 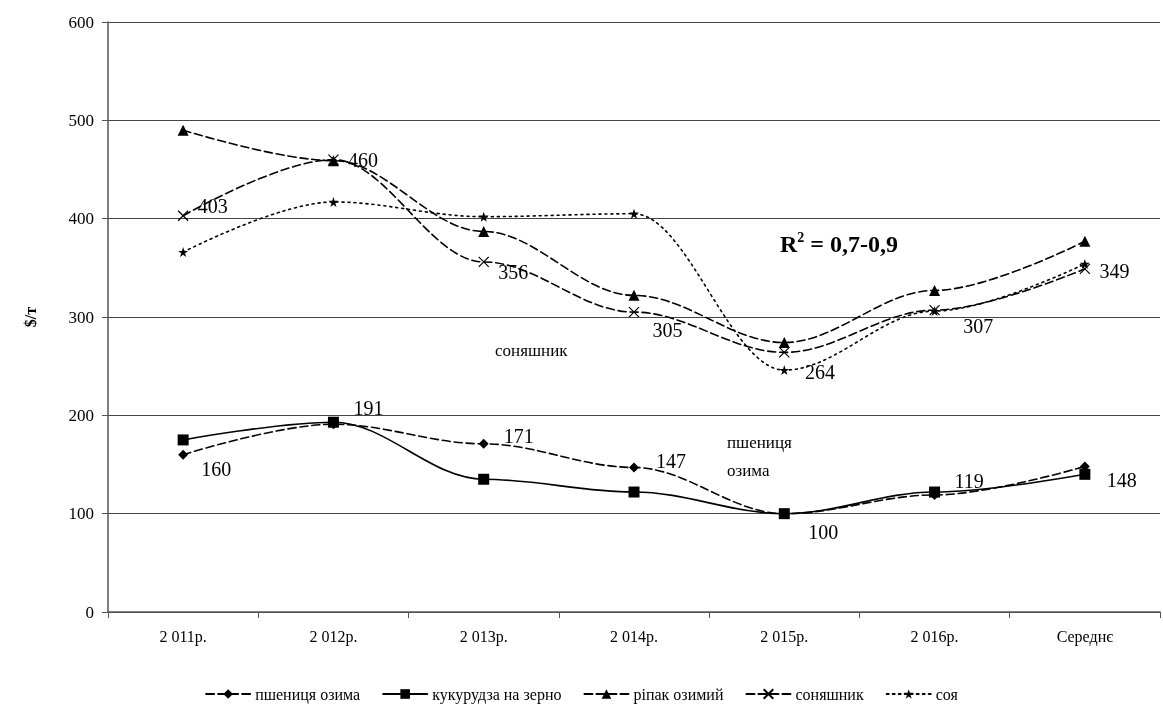 What do you see at coordinates (81, 415) in the screenshot?
I see `y-tick-label: 200` at bounding box center [81, 415].